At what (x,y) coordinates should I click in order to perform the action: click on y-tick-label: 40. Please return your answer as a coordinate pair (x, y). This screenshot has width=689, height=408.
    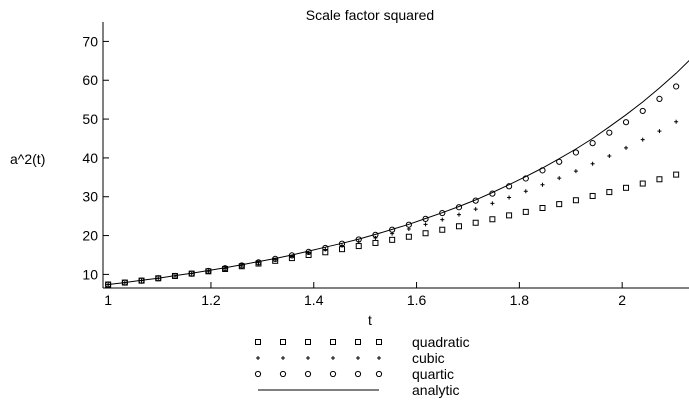
    Looking at the image, I should click on (90, 158).